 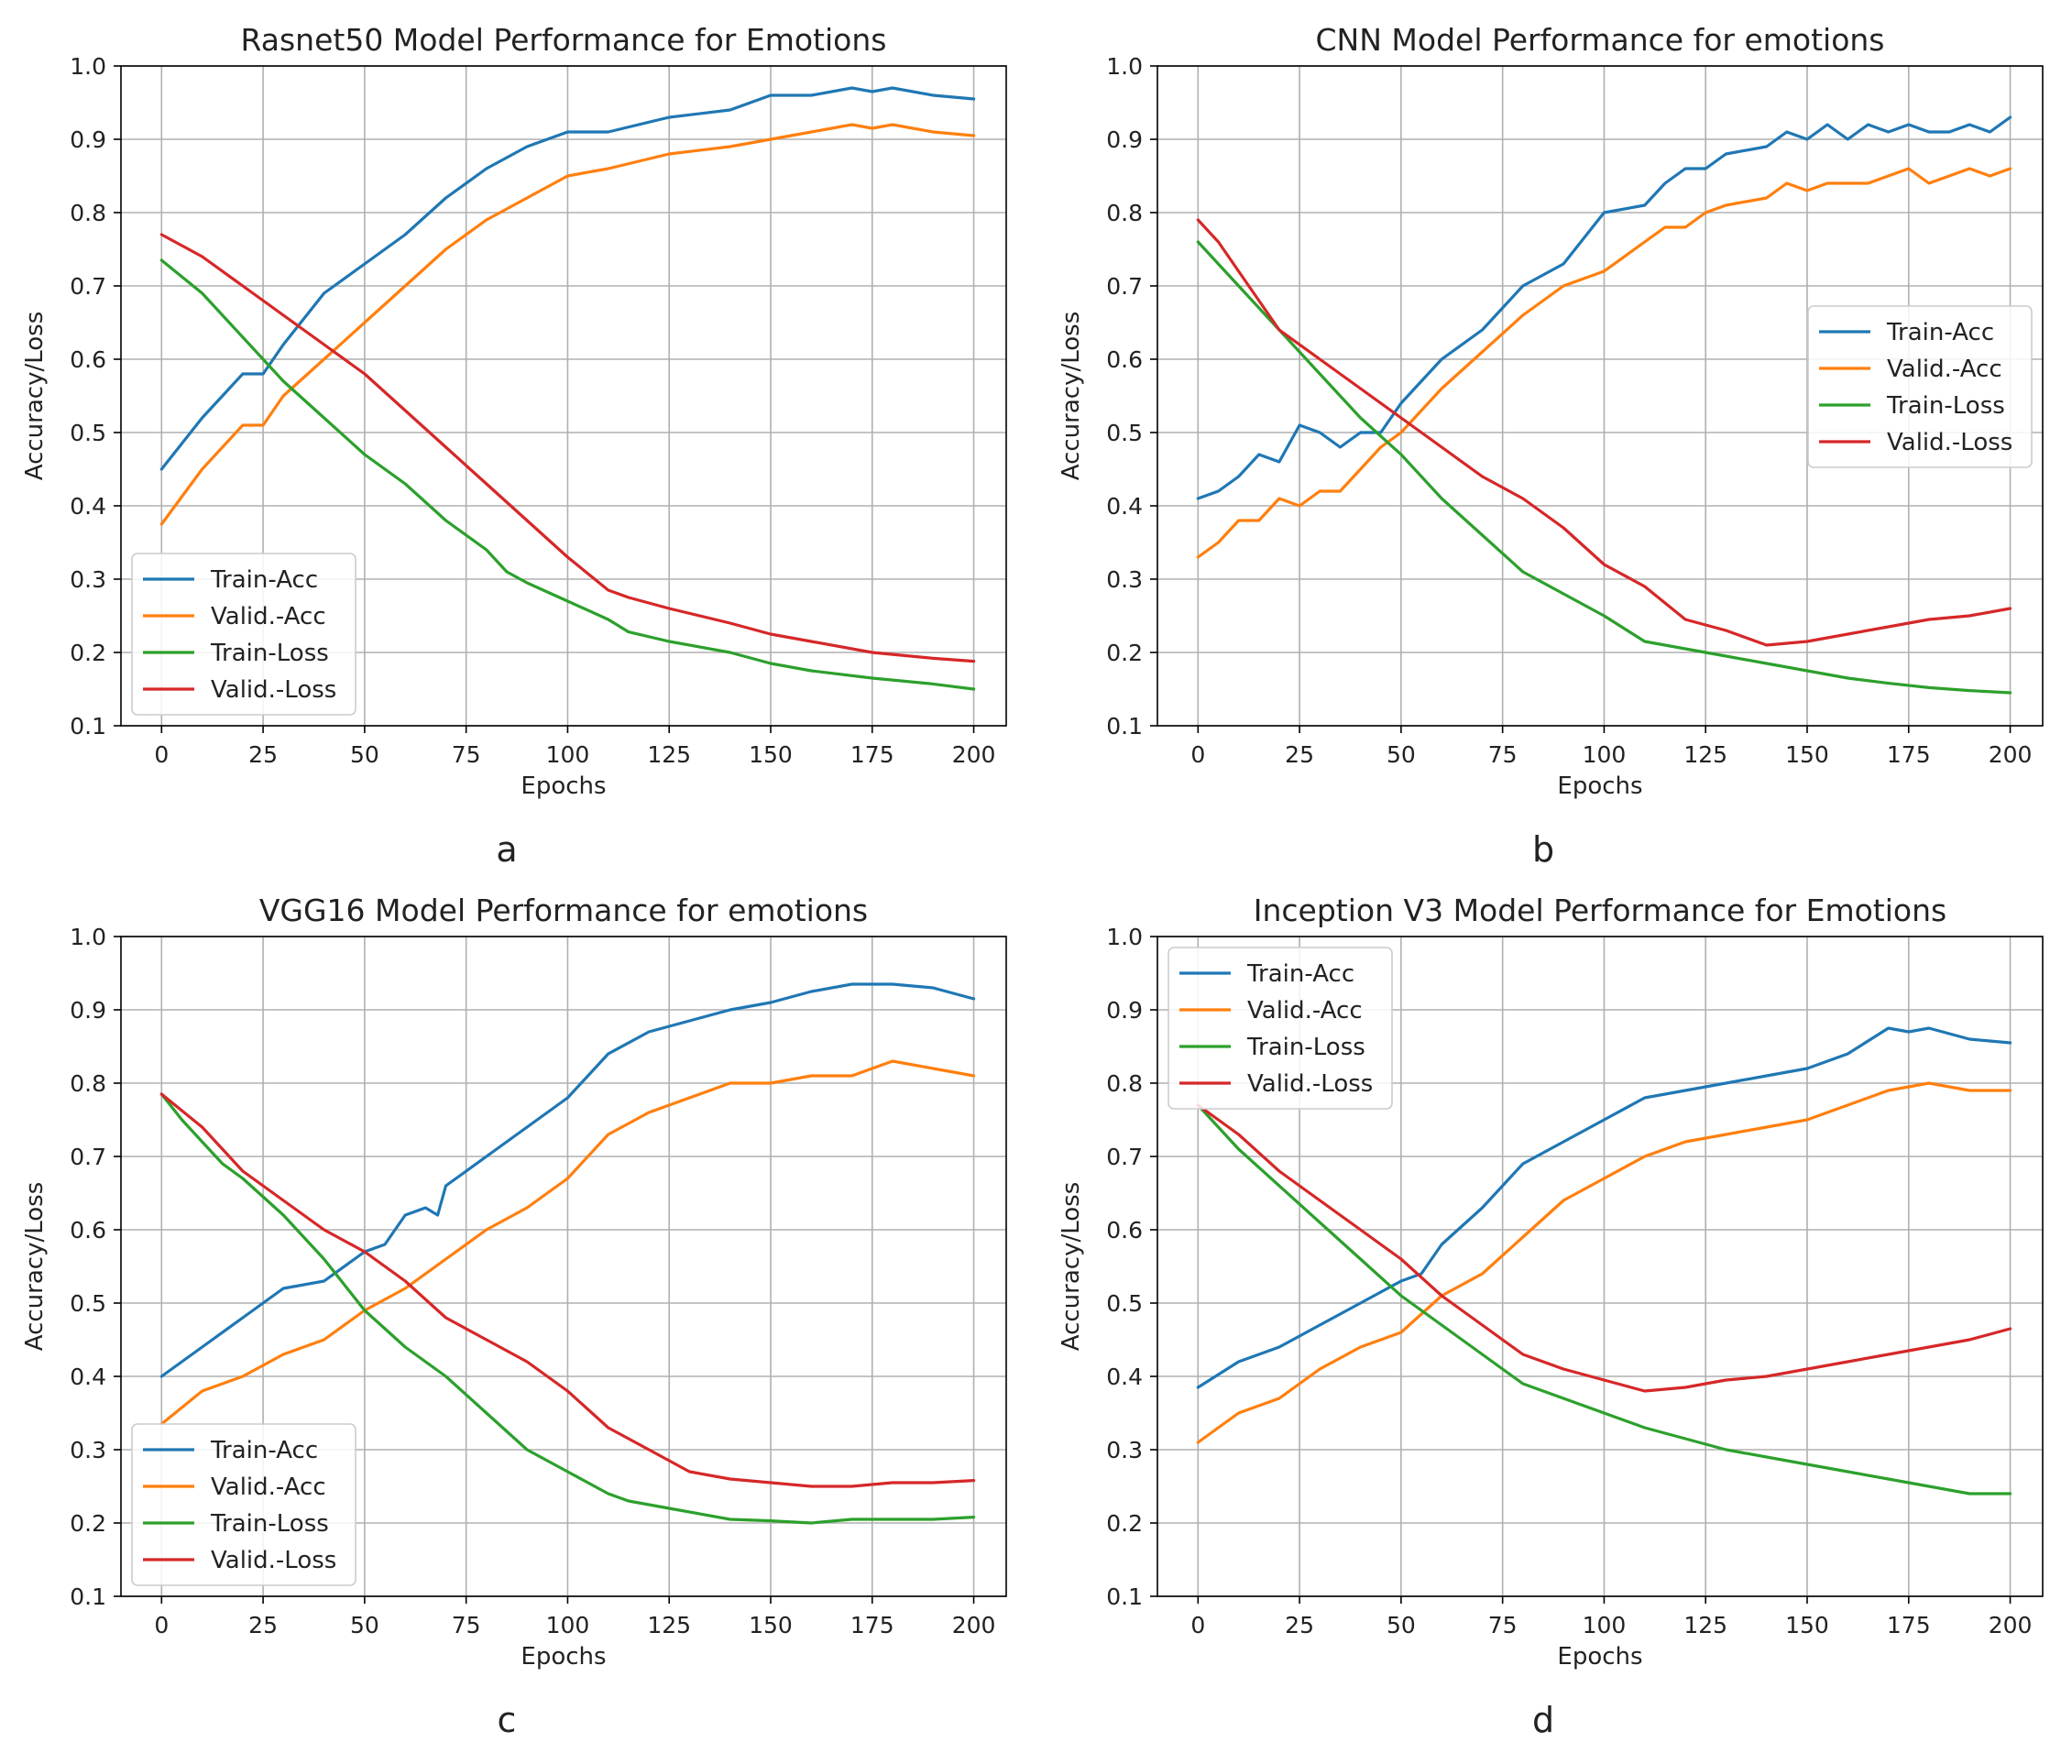 I want to click on panel-label-a: a, so click(x=507, y=849).